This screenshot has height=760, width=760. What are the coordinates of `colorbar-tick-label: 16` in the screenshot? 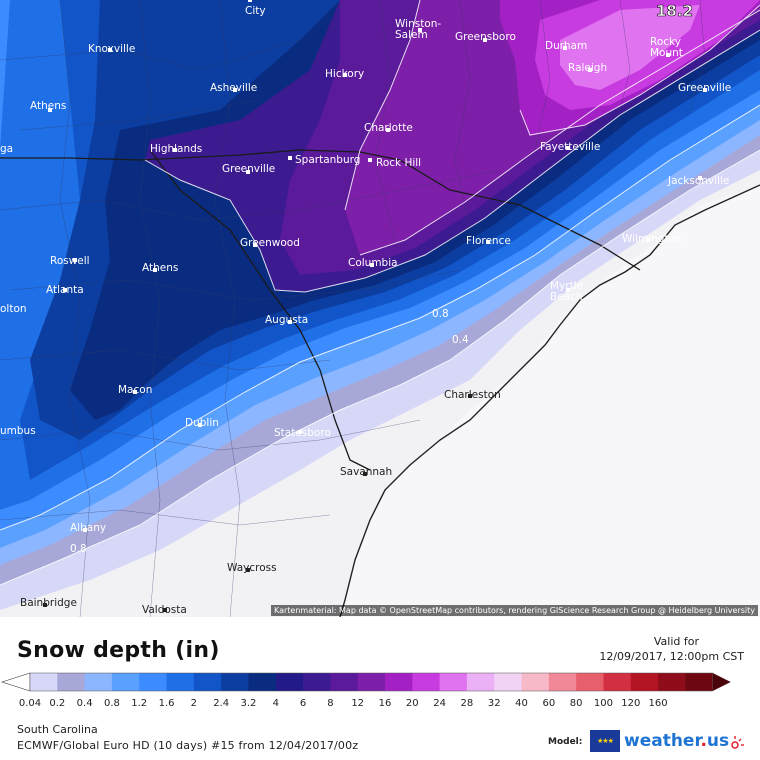 It's located at (385, 703).